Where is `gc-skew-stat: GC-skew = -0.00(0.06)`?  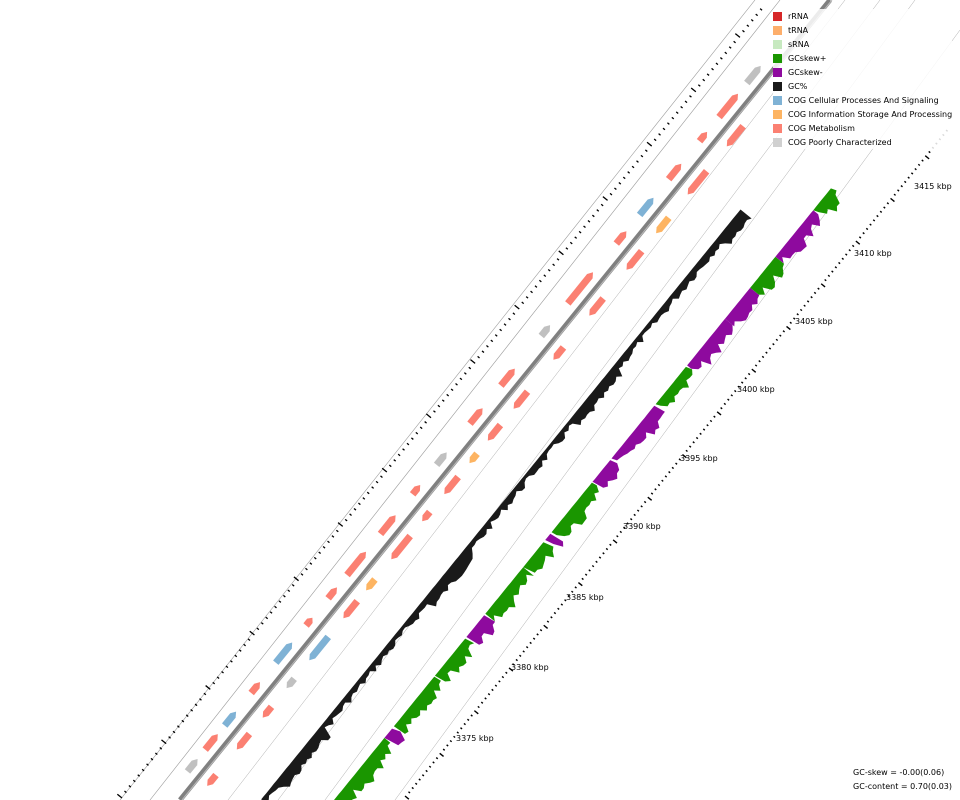 gc-skew-stat: GC-skew = -0.00(0.06) is located at coordinates (899, 772).